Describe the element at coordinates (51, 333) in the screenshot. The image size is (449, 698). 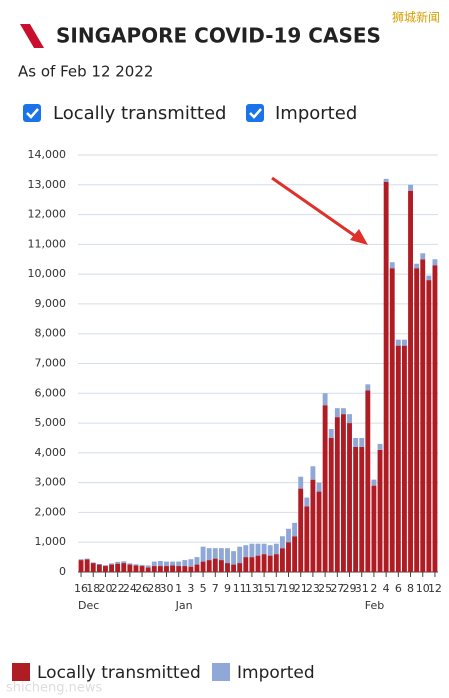
I see `y-tick-label: 8,000` at that location.